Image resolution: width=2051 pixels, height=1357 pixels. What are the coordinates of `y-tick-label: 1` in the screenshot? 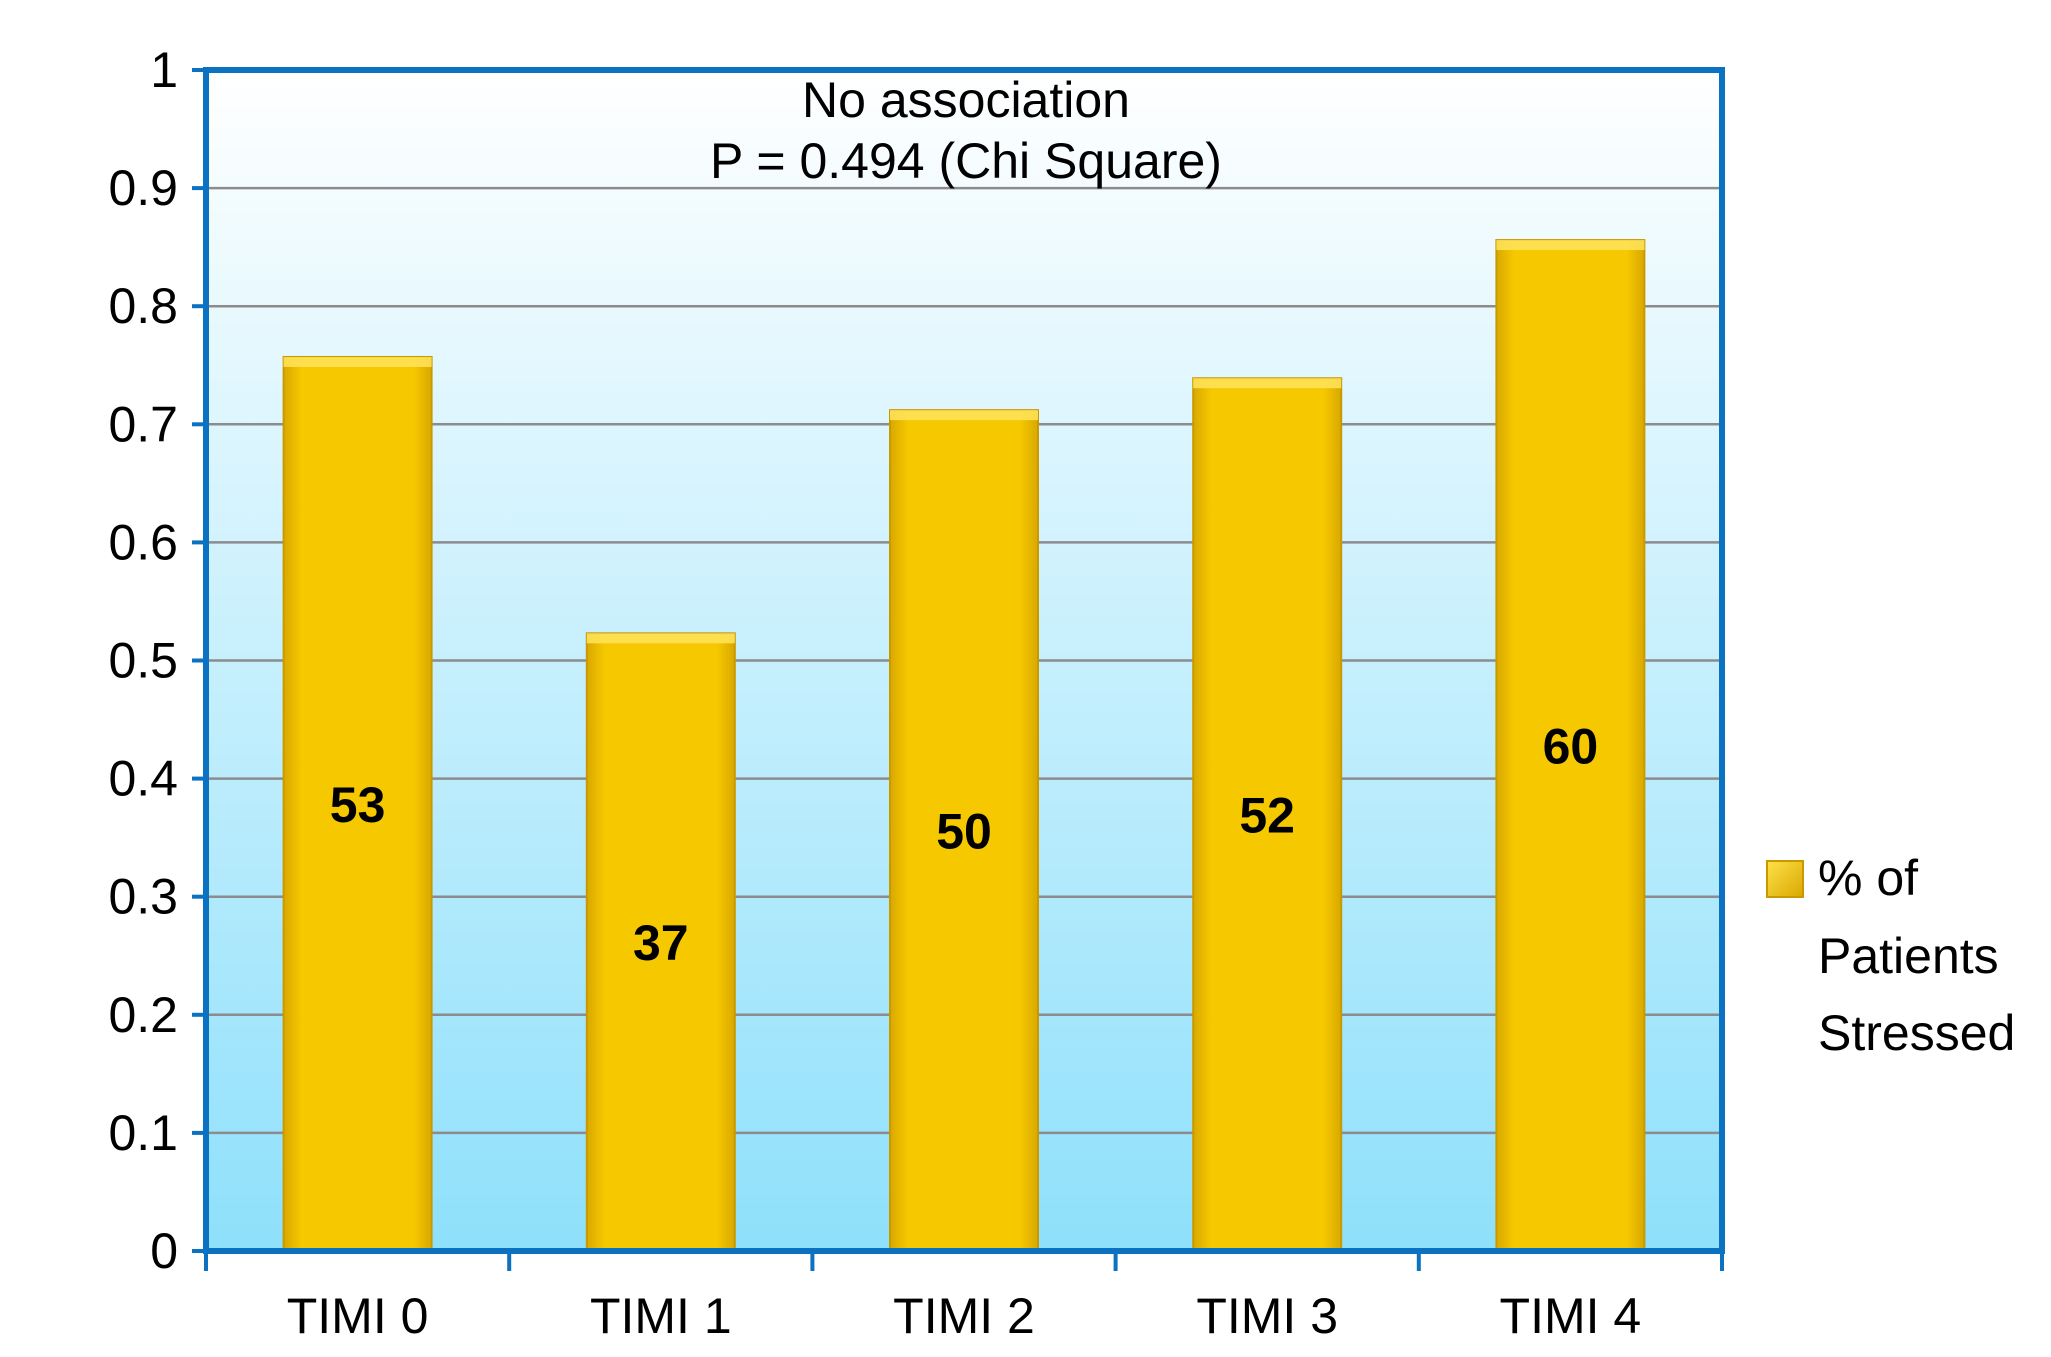 It's located at (164, 70).